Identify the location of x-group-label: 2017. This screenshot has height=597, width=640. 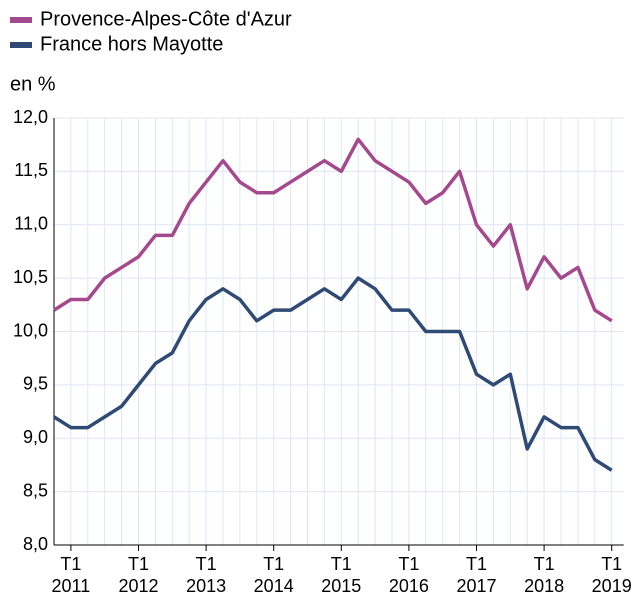
(476, 586).